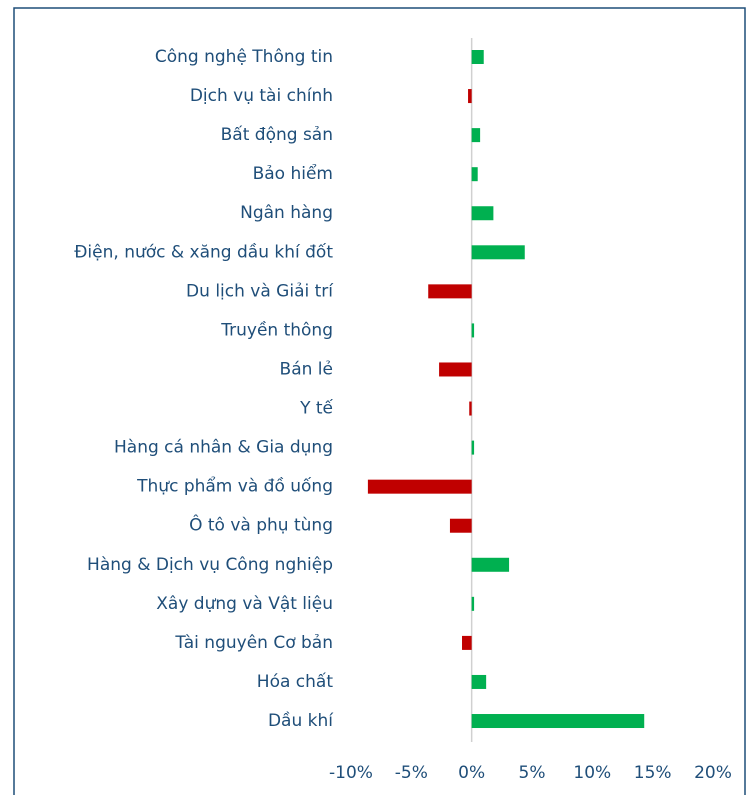 The image size is (753, 795). What do you see at coordinates (306, 369) in the screenshot?
I see `category-label: Bán lẻ` at bounding box center [306, 369].